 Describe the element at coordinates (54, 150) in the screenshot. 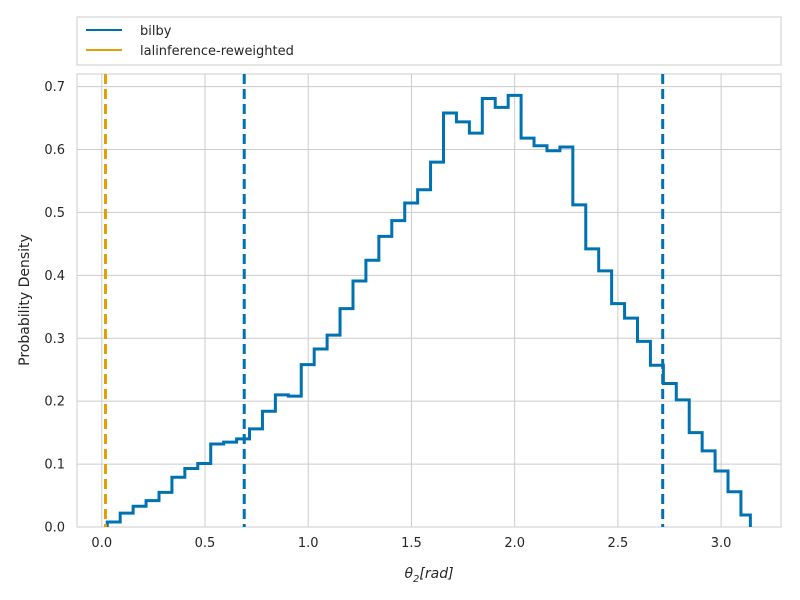

I see `y-tick-label: 0.6` at that location.